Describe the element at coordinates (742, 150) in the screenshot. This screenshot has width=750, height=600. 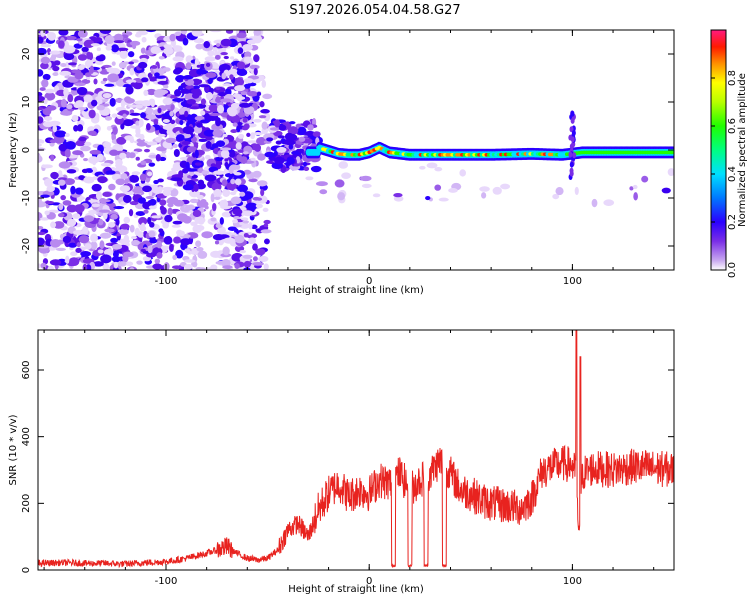
I see `colorbar-label: Normalized spectral amplitude` at that location.